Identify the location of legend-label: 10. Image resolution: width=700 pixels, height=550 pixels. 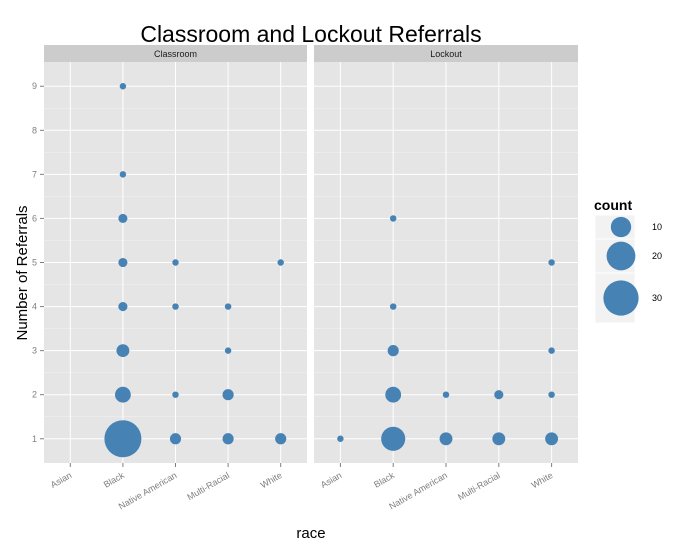
(657, 227).